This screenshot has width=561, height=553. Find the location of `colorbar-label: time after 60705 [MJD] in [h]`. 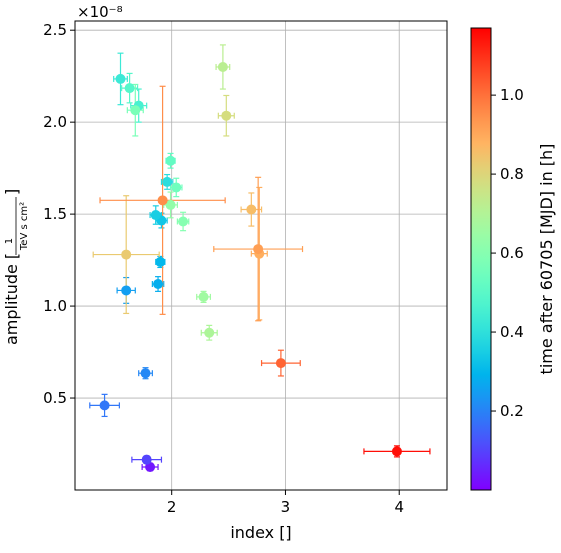

colorbar-label: time after 60705 [MJD] in [h] is located at coordinates (546, 259).